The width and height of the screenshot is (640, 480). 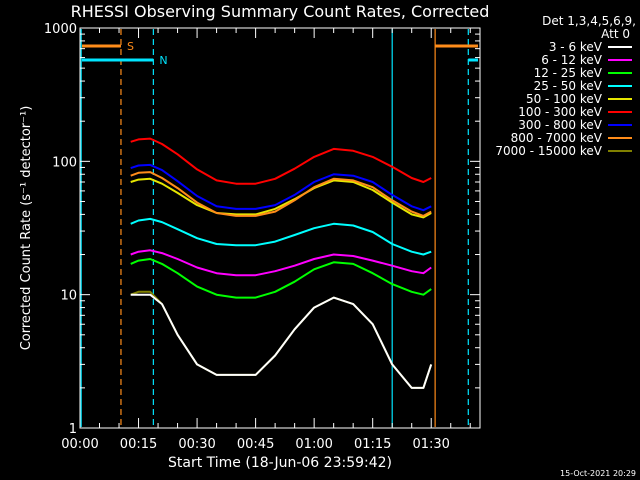 I want to click on x-tick-label: 00:15, so click(x=138, y=444).